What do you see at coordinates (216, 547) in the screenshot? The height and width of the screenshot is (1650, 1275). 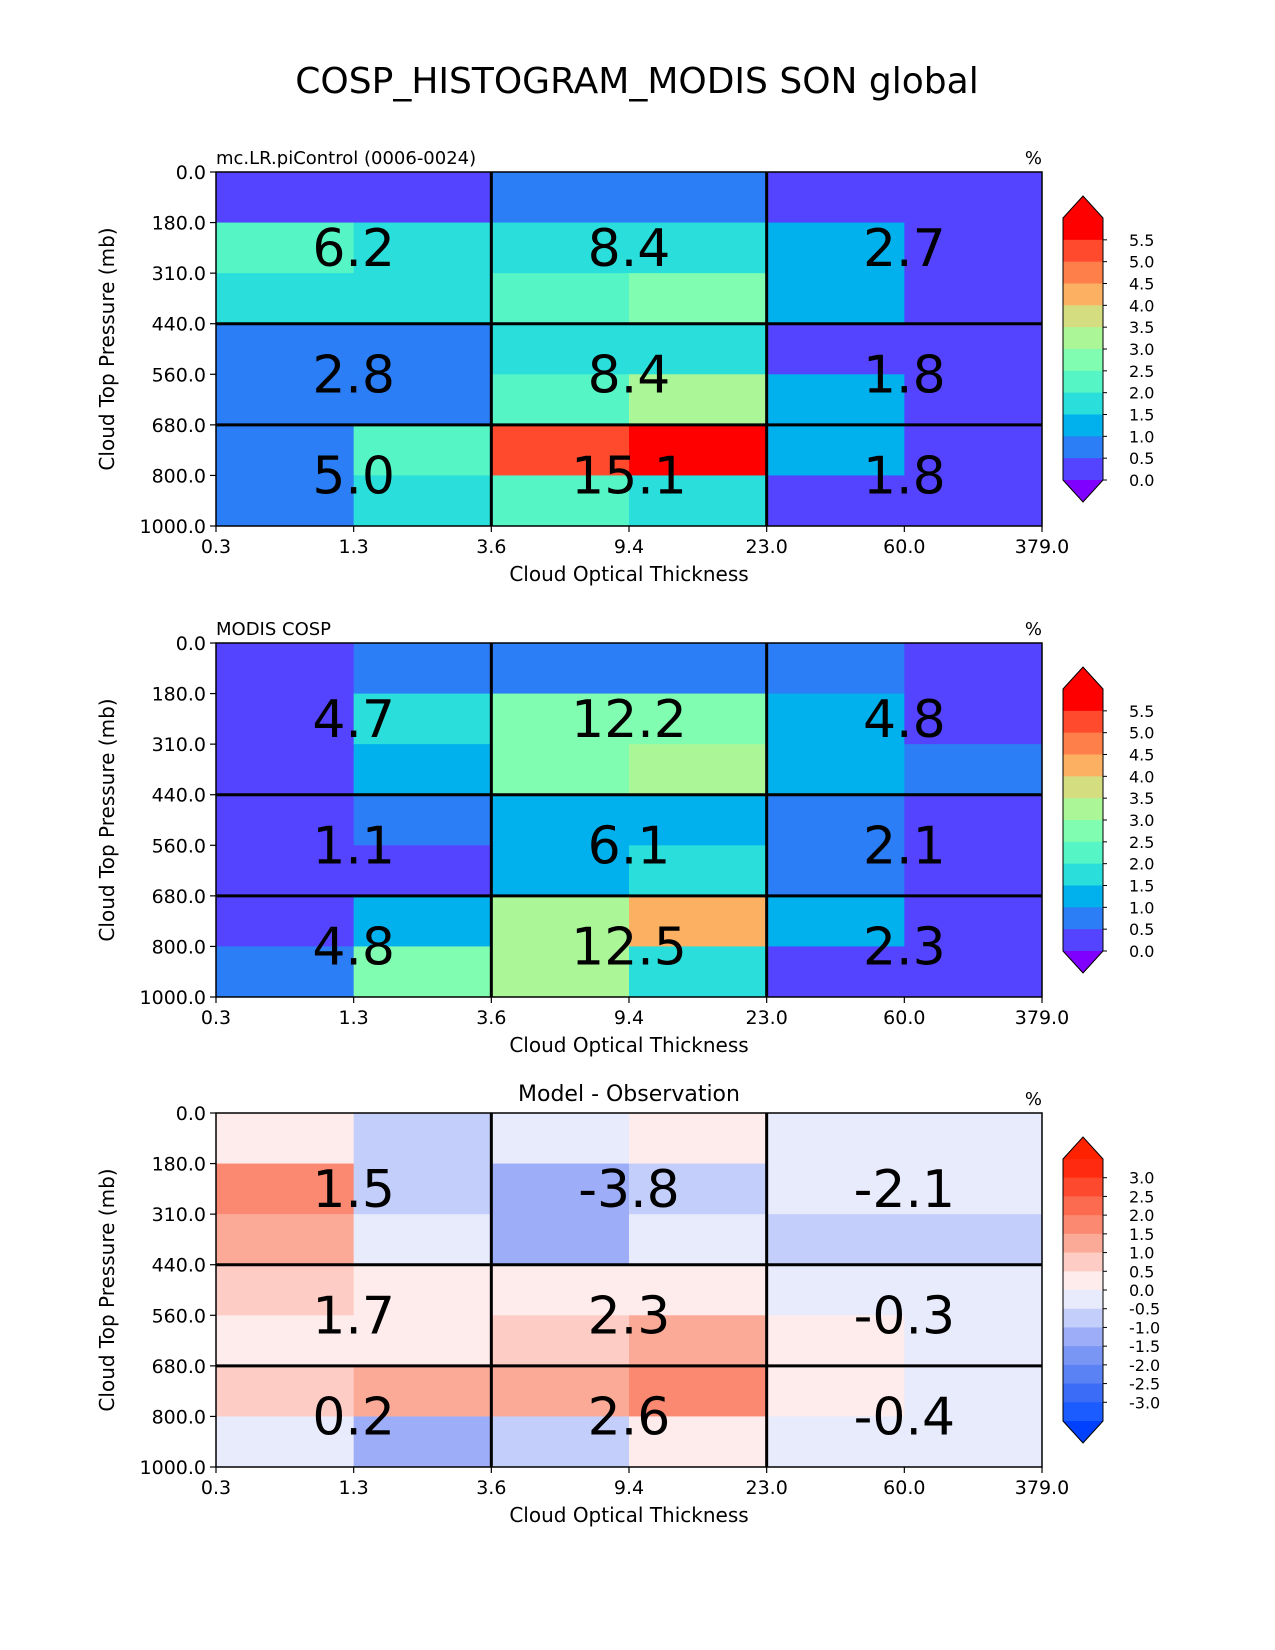 I see `x-tick-label: 0.3` at bounding box center [216, 547].